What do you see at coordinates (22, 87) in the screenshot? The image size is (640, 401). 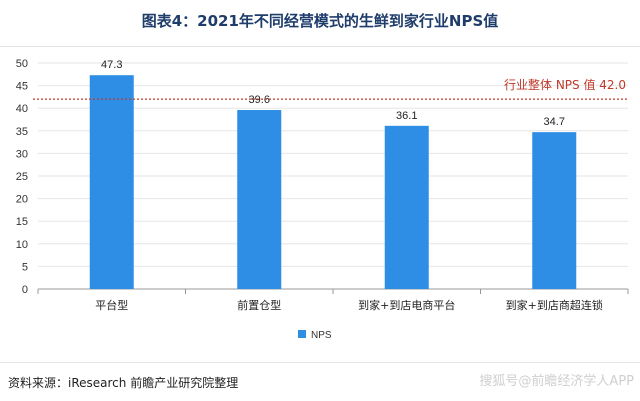 I see `y-tick-label: 45` at bounding box center [22, 87].